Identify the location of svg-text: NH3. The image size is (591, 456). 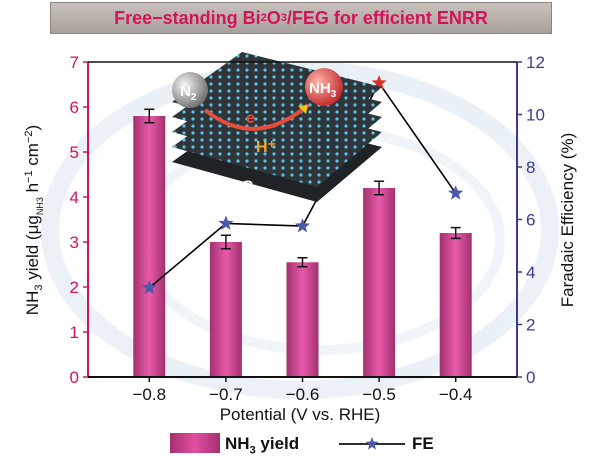
(323, 90).